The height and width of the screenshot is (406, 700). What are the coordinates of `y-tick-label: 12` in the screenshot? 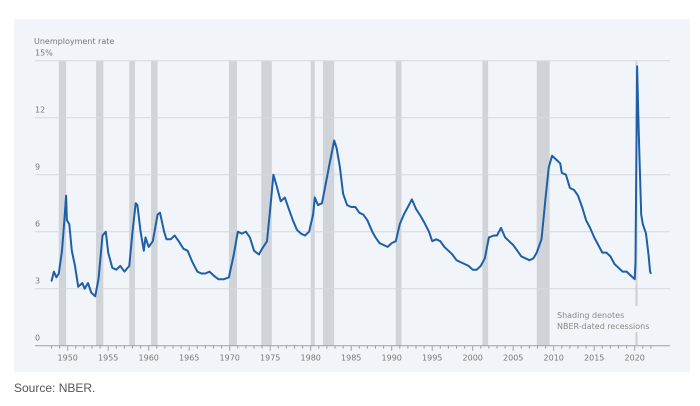 It's located at (40, 110).